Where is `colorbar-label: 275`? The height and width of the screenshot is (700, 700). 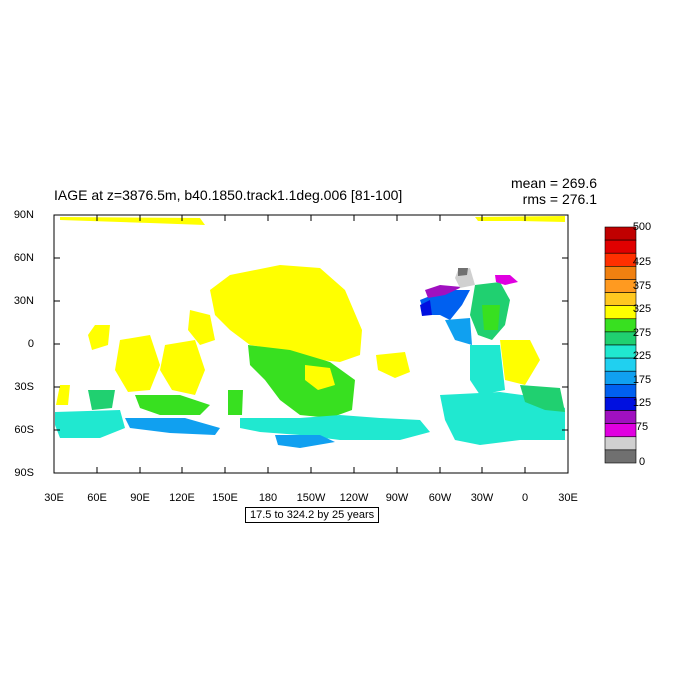 colorbar-label: 275 is located at coordinates (642, 333).